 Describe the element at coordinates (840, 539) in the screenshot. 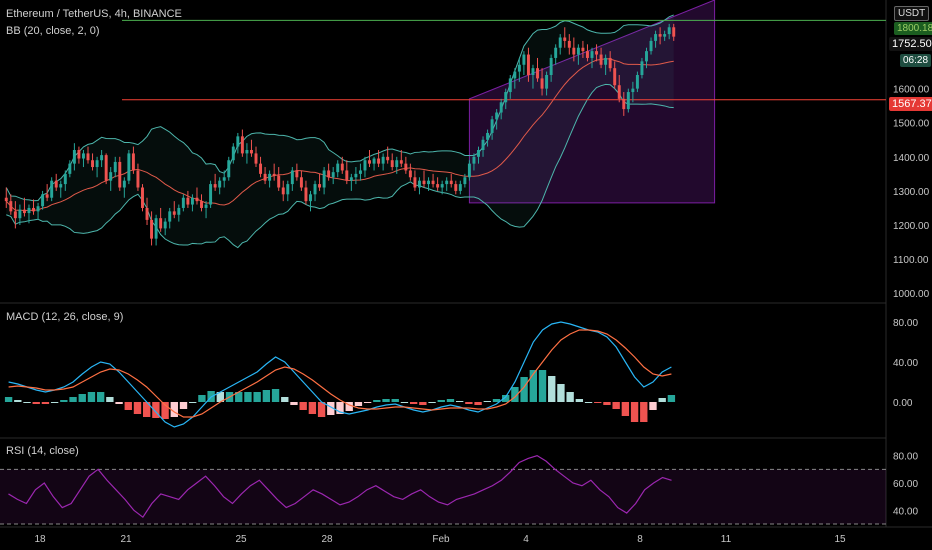

I see `date-tick-label: 15` at that location.